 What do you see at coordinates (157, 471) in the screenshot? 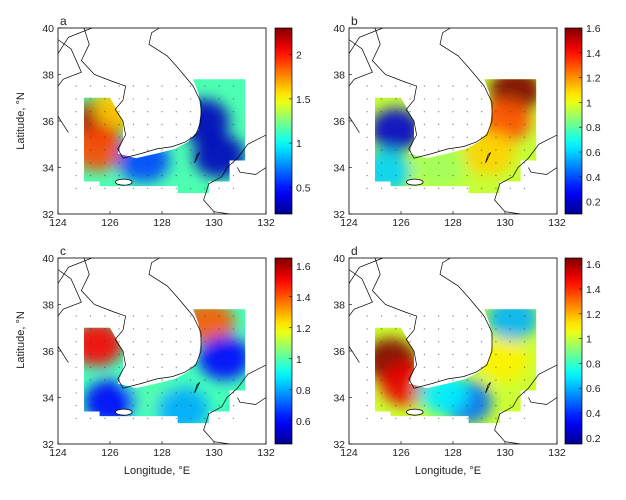
I see `xlabel-left: Longitude, °E` at bounding box center [157, 471].